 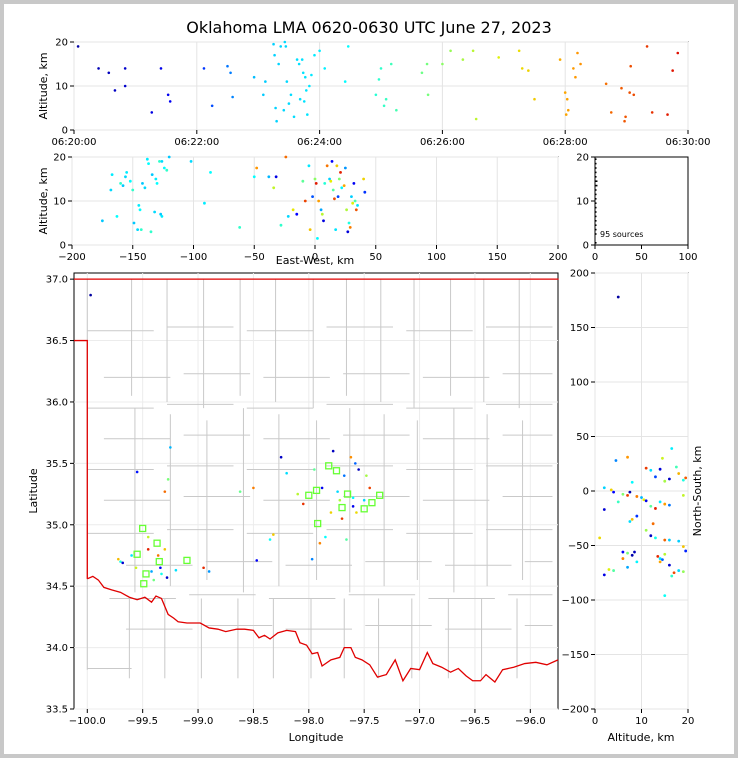 I want to click on p5-xtick-label: 20, so click(x=688, y=721).